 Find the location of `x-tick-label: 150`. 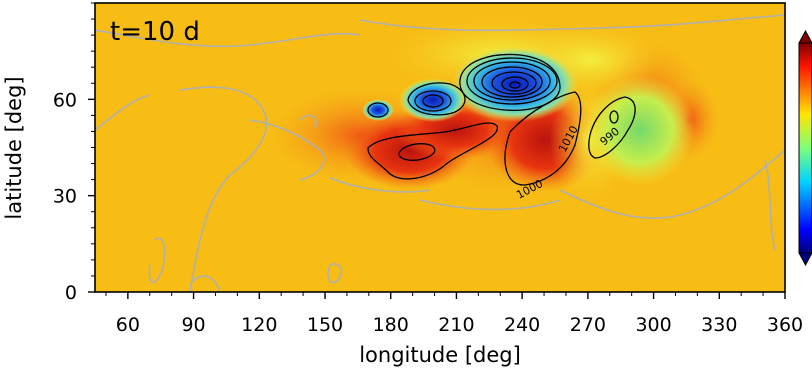

x-tick-label: 150 is located at coordinates (325, 325).